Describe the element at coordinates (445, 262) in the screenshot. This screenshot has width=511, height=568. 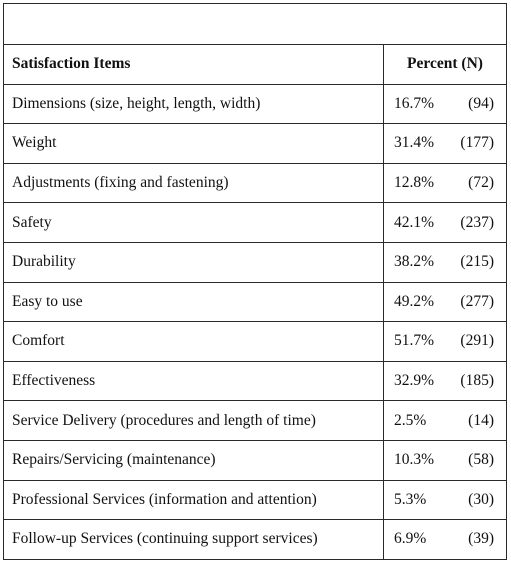
I see `percent-n-cell: 38.2% (215)` at that location.